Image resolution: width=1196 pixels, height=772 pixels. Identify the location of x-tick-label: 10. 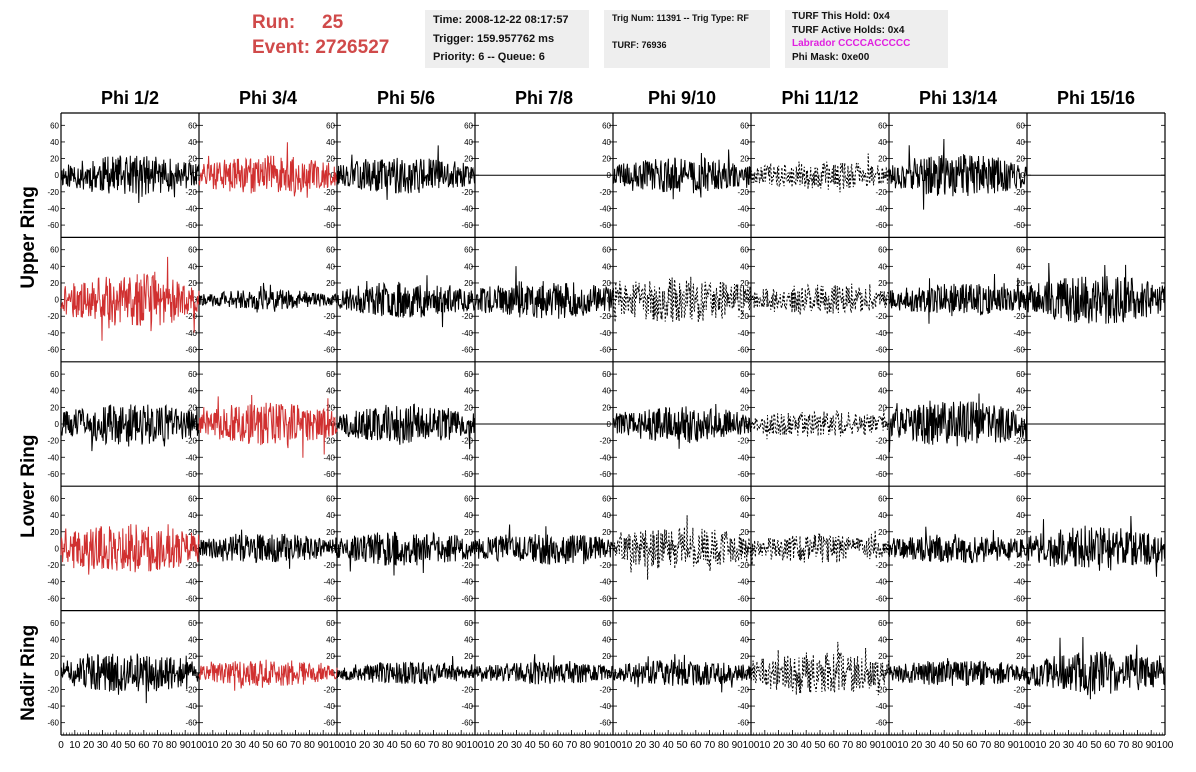
(903, 745).